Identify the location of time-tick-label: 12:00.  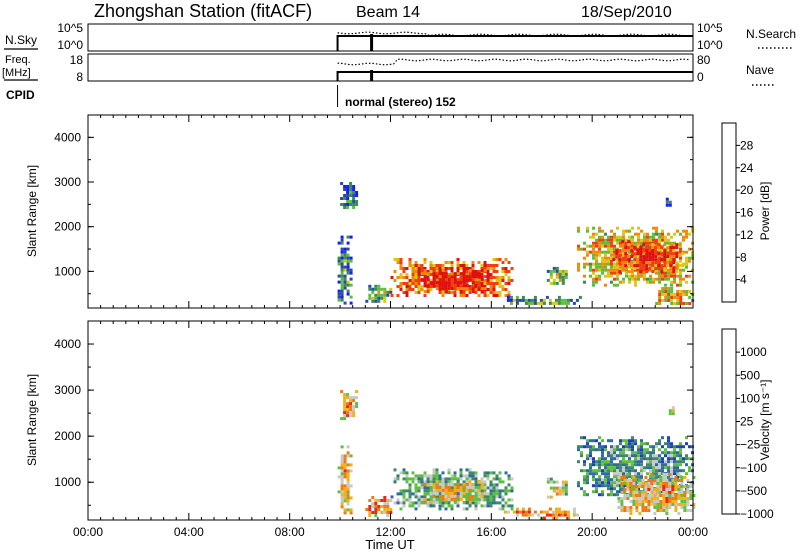
(390, 532).